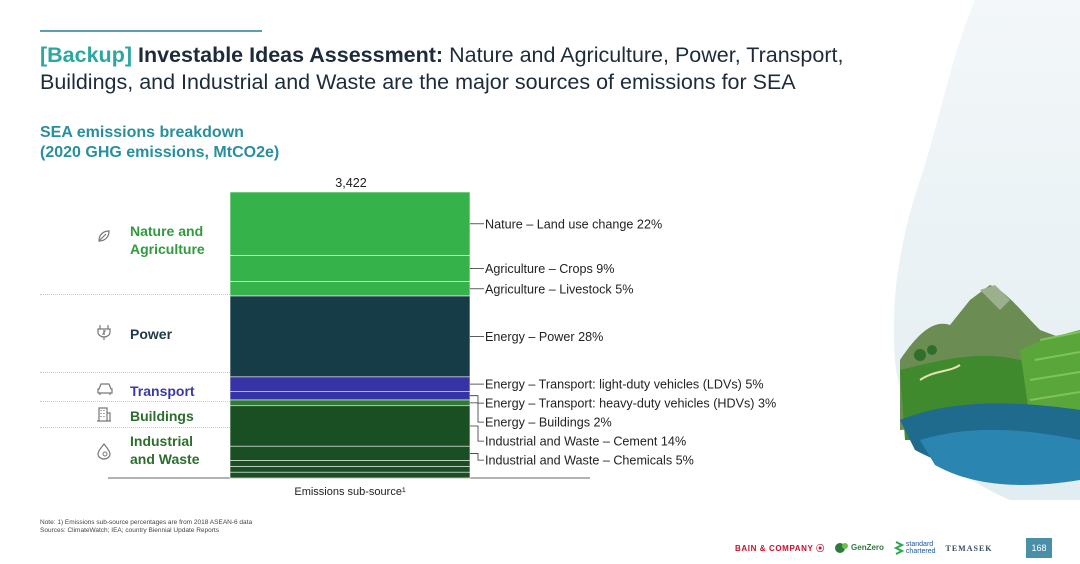 This screenshot has height=564, width=1080. I want to click on temasek-logo: TEMASEK, so click(969, 548).